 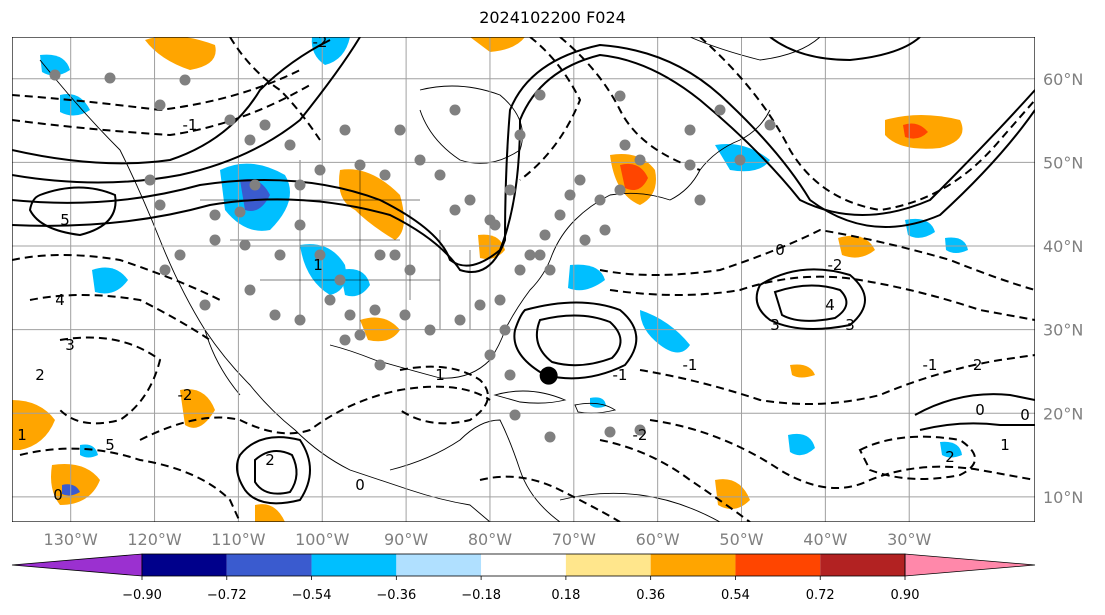 What do you see at coordinates (552, 17) in the screenshot?
I see `map-title: 2024102200 F024` at bounding box center [552, 17].